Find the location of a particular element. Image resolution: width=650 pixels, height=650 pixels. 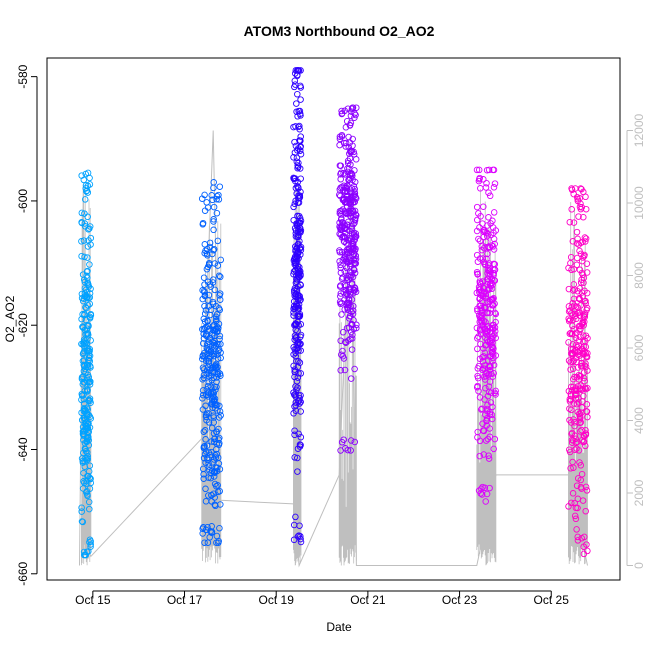

x-tick-label: Oct 15 is located at coordinates (93, 600).